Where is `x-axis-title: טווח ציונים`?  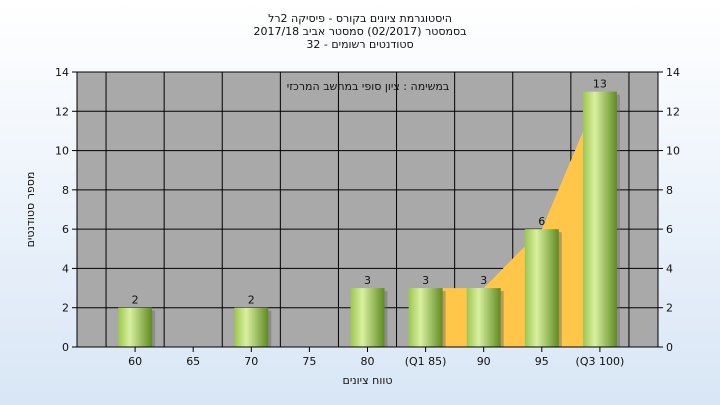 x-axis-title: טווח ציונים is located at coordinates (368, 380).